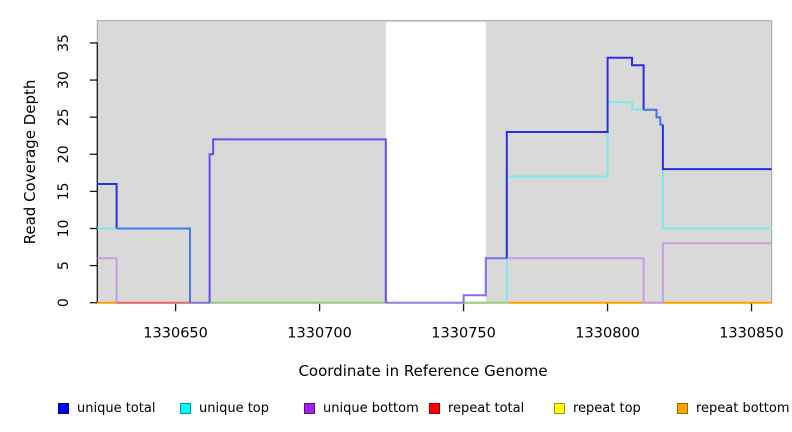 This screenshot has width=792, height=432. I want to click on line-unique-total-merged-stairs, so click(653, 117).